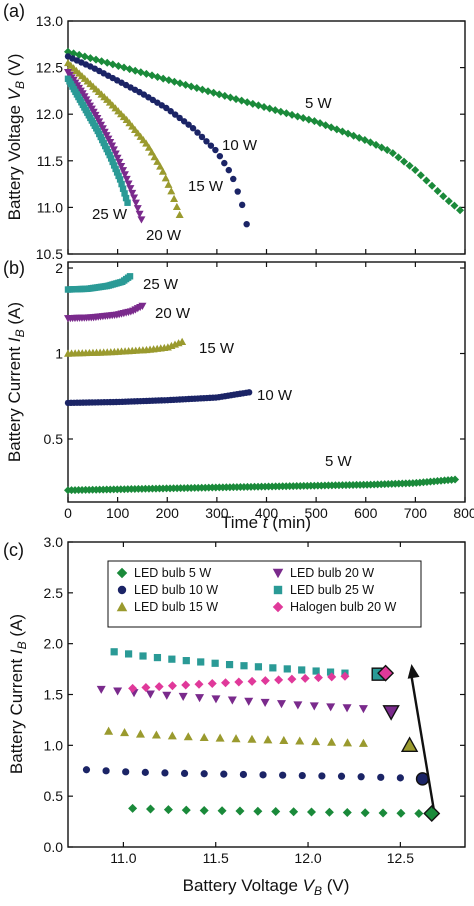  Describe the element at coordinates (68, 513) in the screenshot. I see `panel-b-xtick-label: 0` at that location.